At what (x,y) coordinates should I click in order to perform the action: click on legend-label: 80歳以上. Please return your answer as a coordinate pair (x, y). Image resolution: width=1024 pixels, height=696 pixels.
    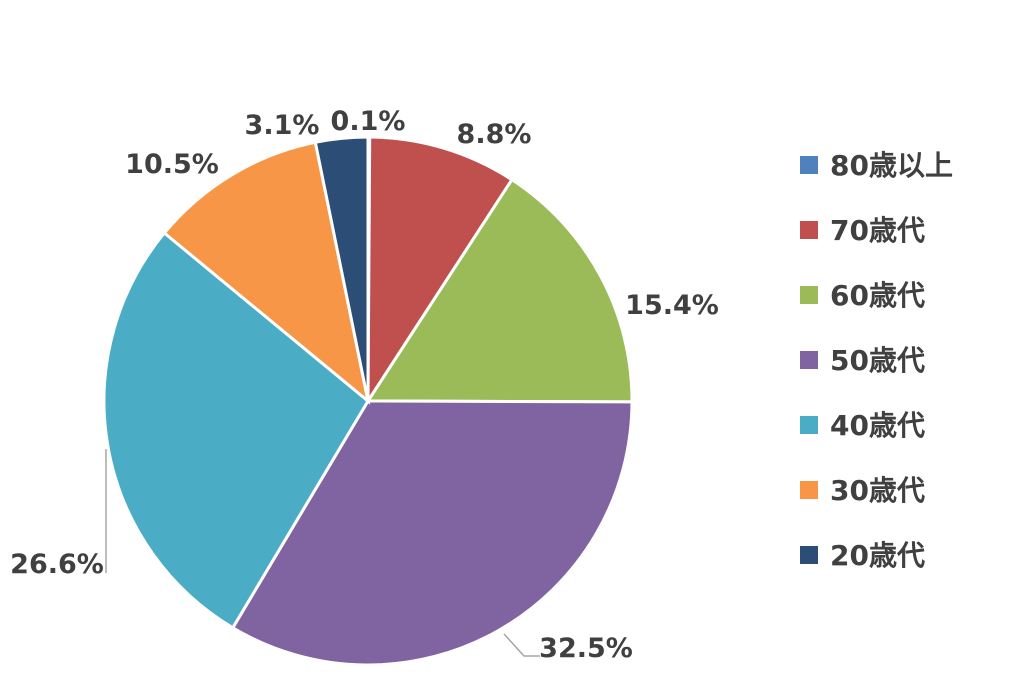
    Looking at the image, I should click on (891, 165).